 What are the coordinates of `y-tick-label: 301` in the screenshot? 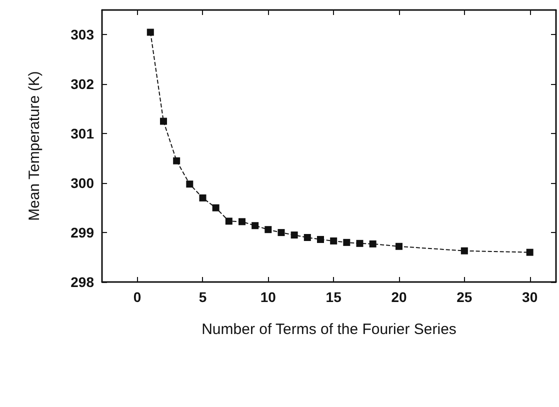 It's located at (82, 134).